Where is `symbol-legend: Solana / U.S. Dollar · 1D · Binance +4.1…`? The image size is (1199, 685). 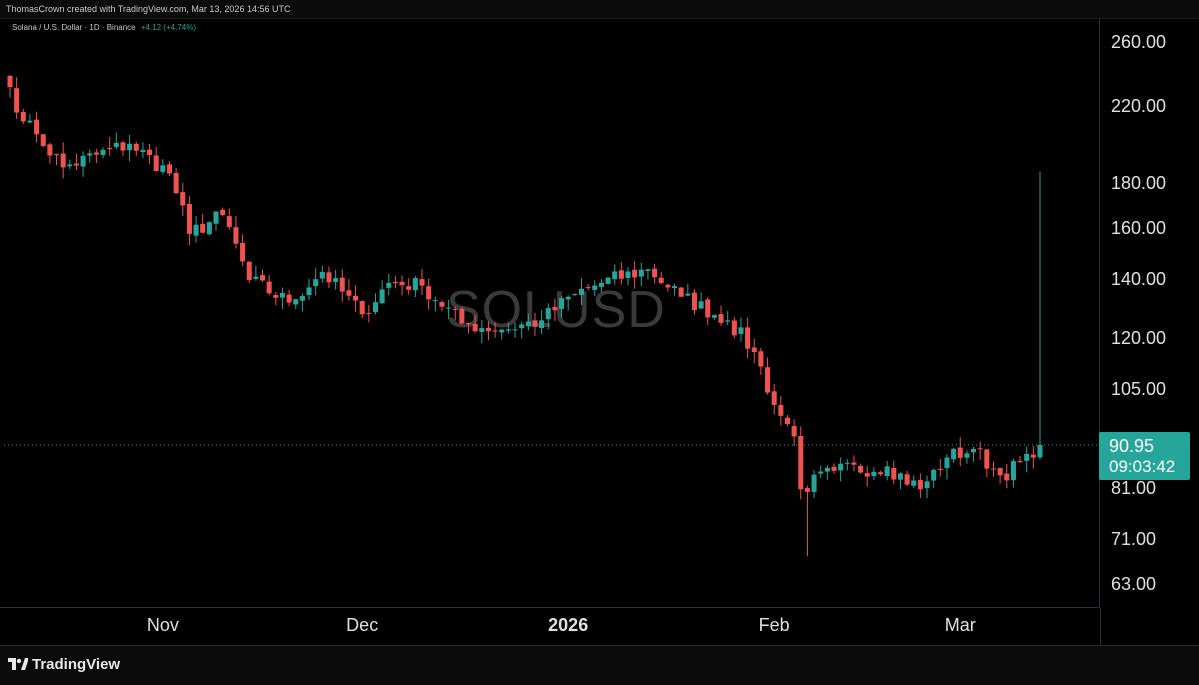
symbol-legend: Solana / U.S. Dollar · 1D · Binance +4.1… is located at coordinates (104, 27).